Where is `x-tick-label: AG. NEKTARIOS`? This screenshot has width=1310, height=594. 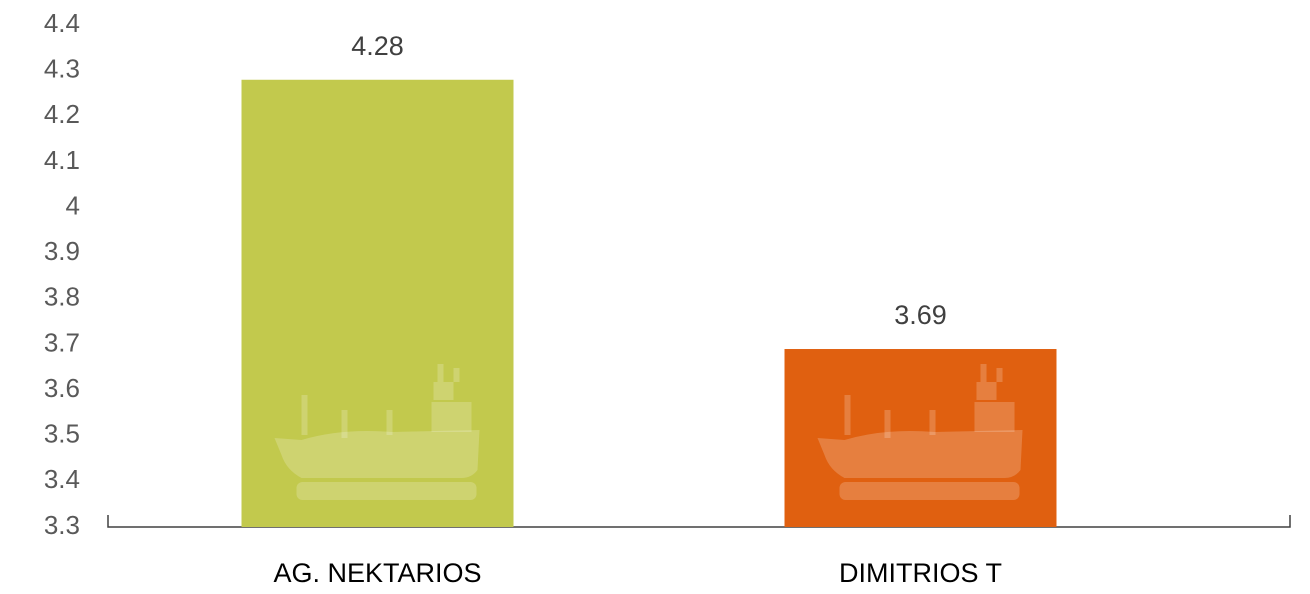
x-tick-label: AG. NEKTARIOS is located at coordinates (377, 573).